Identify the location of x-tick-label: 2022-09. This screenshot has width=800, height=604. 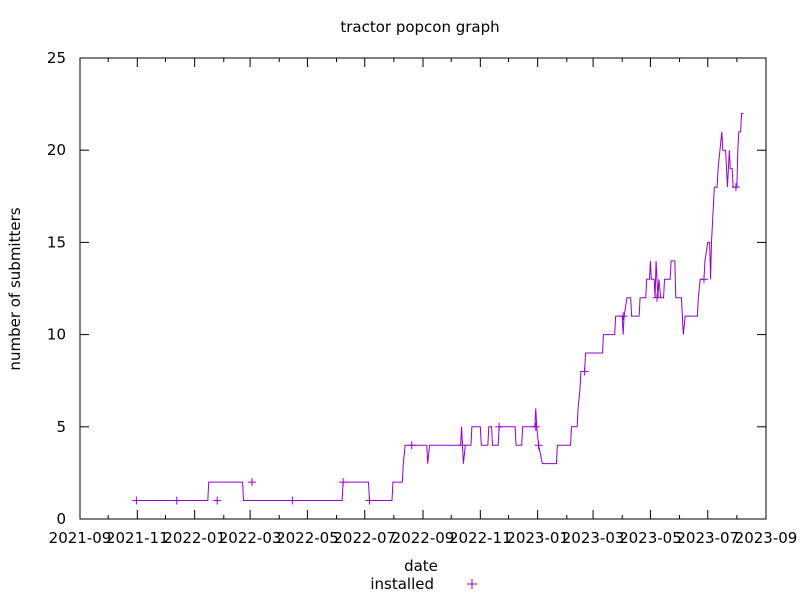
(423, 538).